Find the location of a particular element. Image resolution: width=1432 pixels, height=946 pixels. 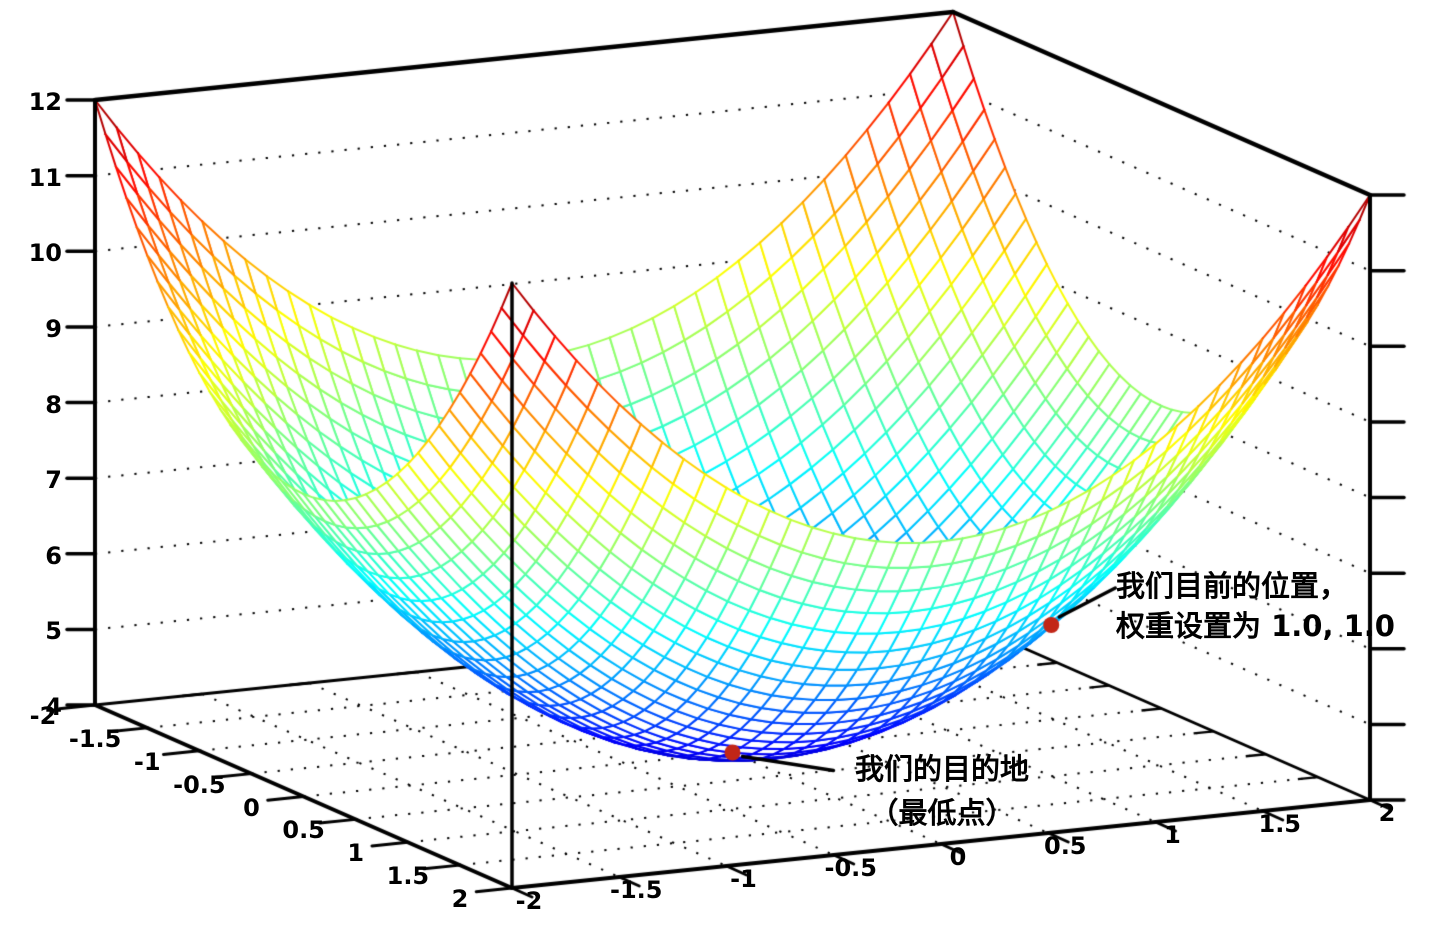

annotation-destination-line2: （最低点） is located at coordinates (942, 813).